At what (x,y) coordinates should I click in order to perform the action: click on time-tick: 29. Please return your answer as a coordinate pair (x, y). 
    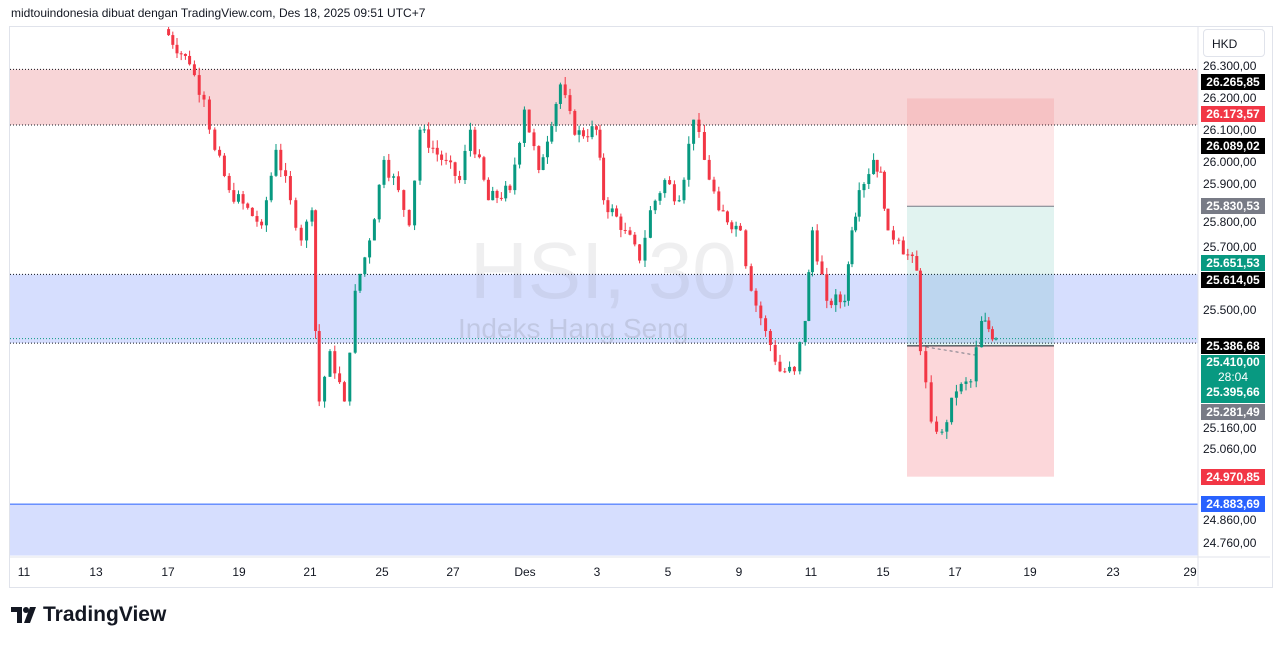
    Looking at the image, I should click on (1190, 572).